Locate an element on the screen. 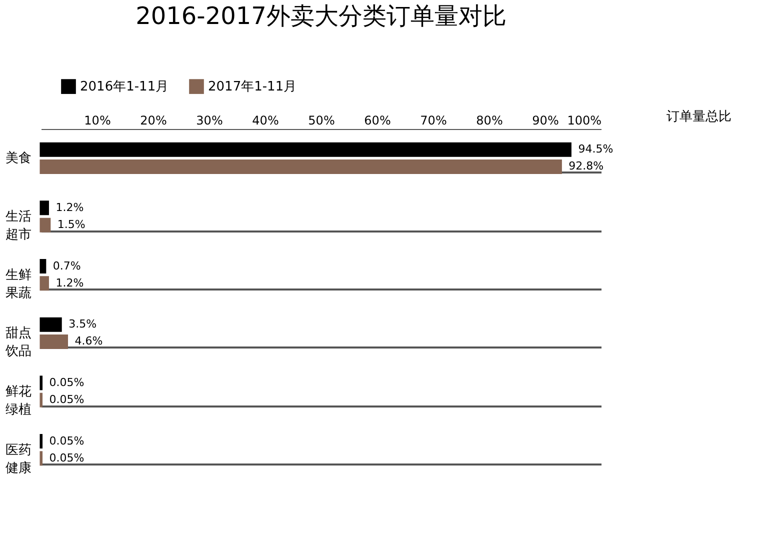  data-label: 4.6% is located at coordinates (88, 341).